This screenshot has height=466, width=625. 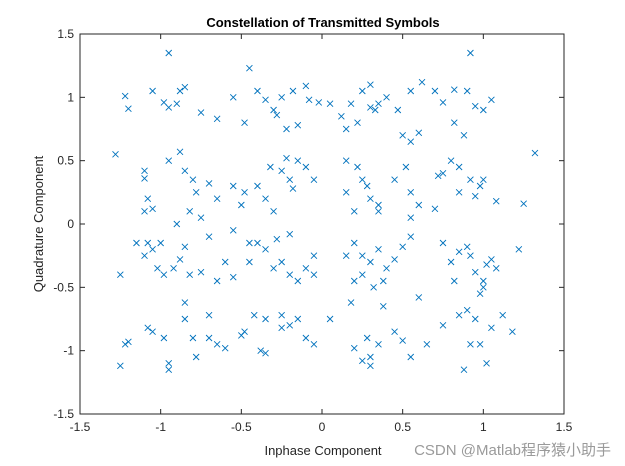 I want to click on x-tick-label: 1, so click(x=483, y=427).